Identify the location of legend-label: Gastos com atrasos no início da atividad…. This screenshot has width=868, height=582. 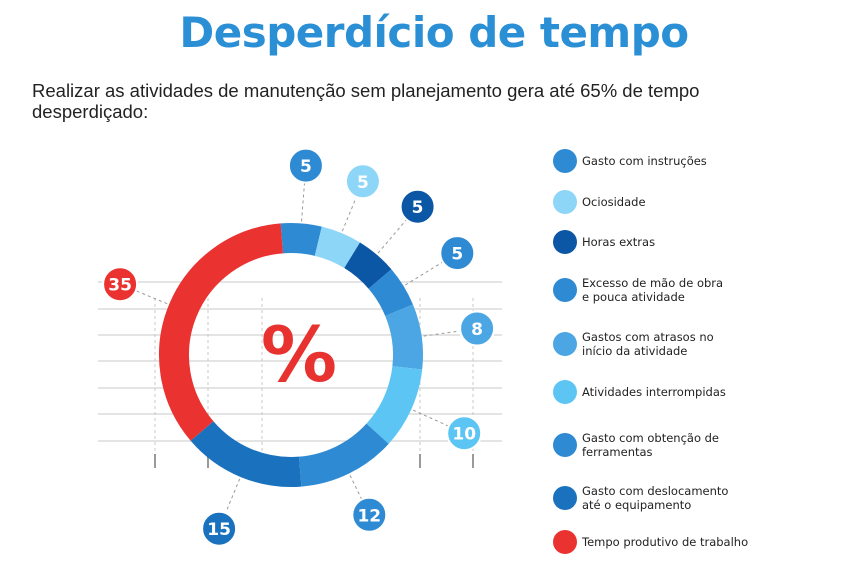
(648, 344).